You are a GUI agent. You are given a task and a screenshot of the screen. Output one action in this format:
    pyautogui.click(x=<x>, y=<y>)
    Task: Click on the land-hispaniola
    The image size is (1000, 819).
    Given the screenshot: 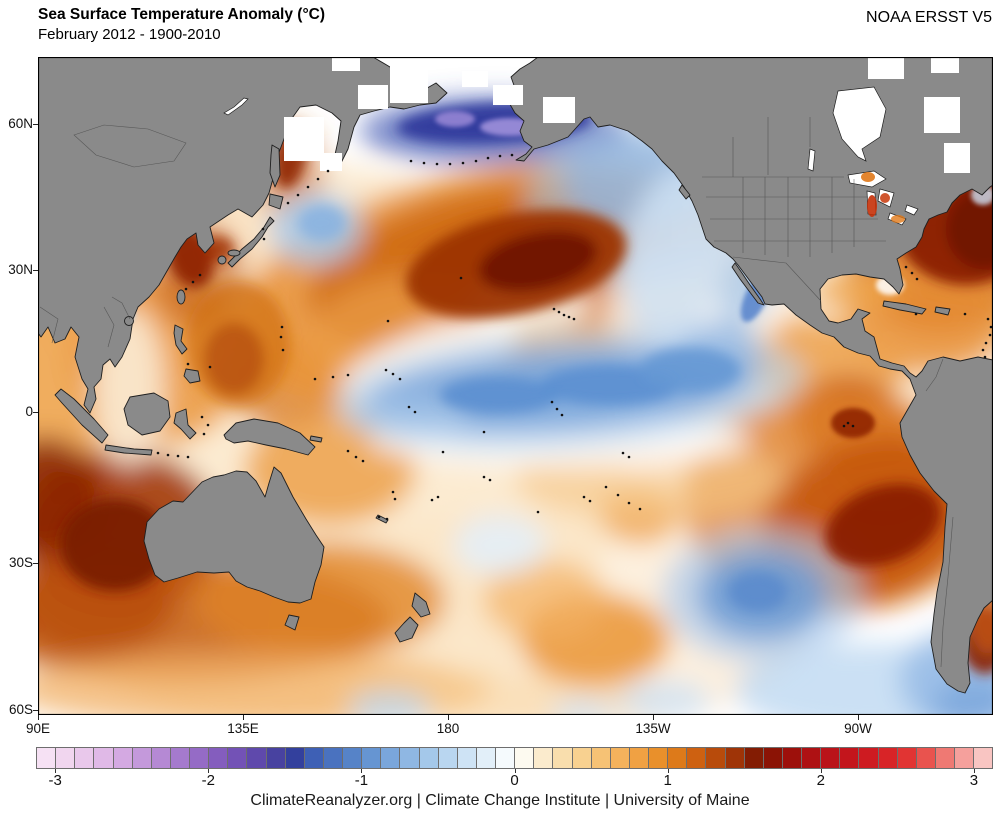 What is the action you would take?
    pyautogui.click(x=942, y=311)
    